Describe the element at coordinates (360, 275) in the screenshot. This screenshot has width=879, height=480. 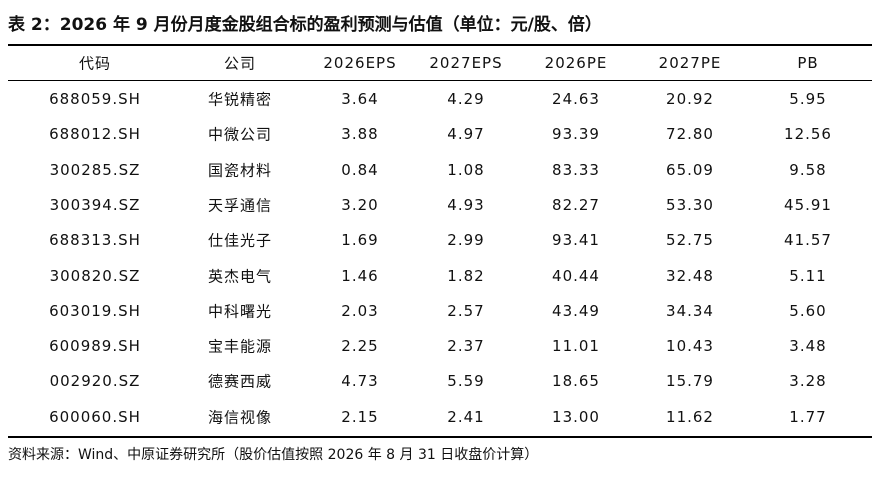
I see `table-cell: 1.46` at that location.